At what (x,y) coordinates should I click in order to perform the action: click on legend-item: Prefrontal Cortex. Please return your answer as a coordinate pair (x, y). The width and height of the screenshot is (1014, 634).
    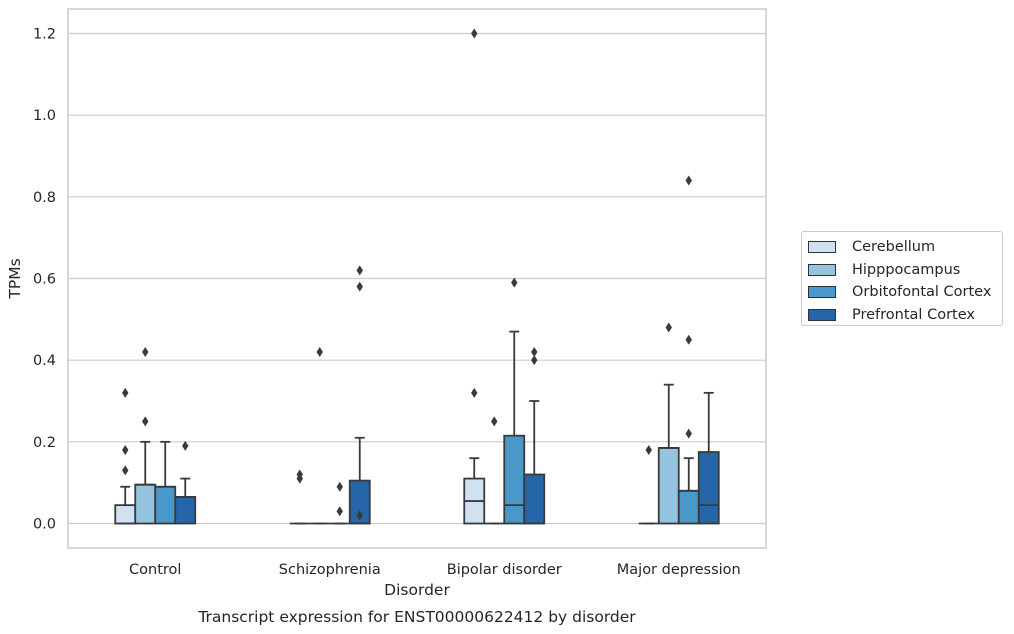
    Looking at the image, I should click on (905, 315).